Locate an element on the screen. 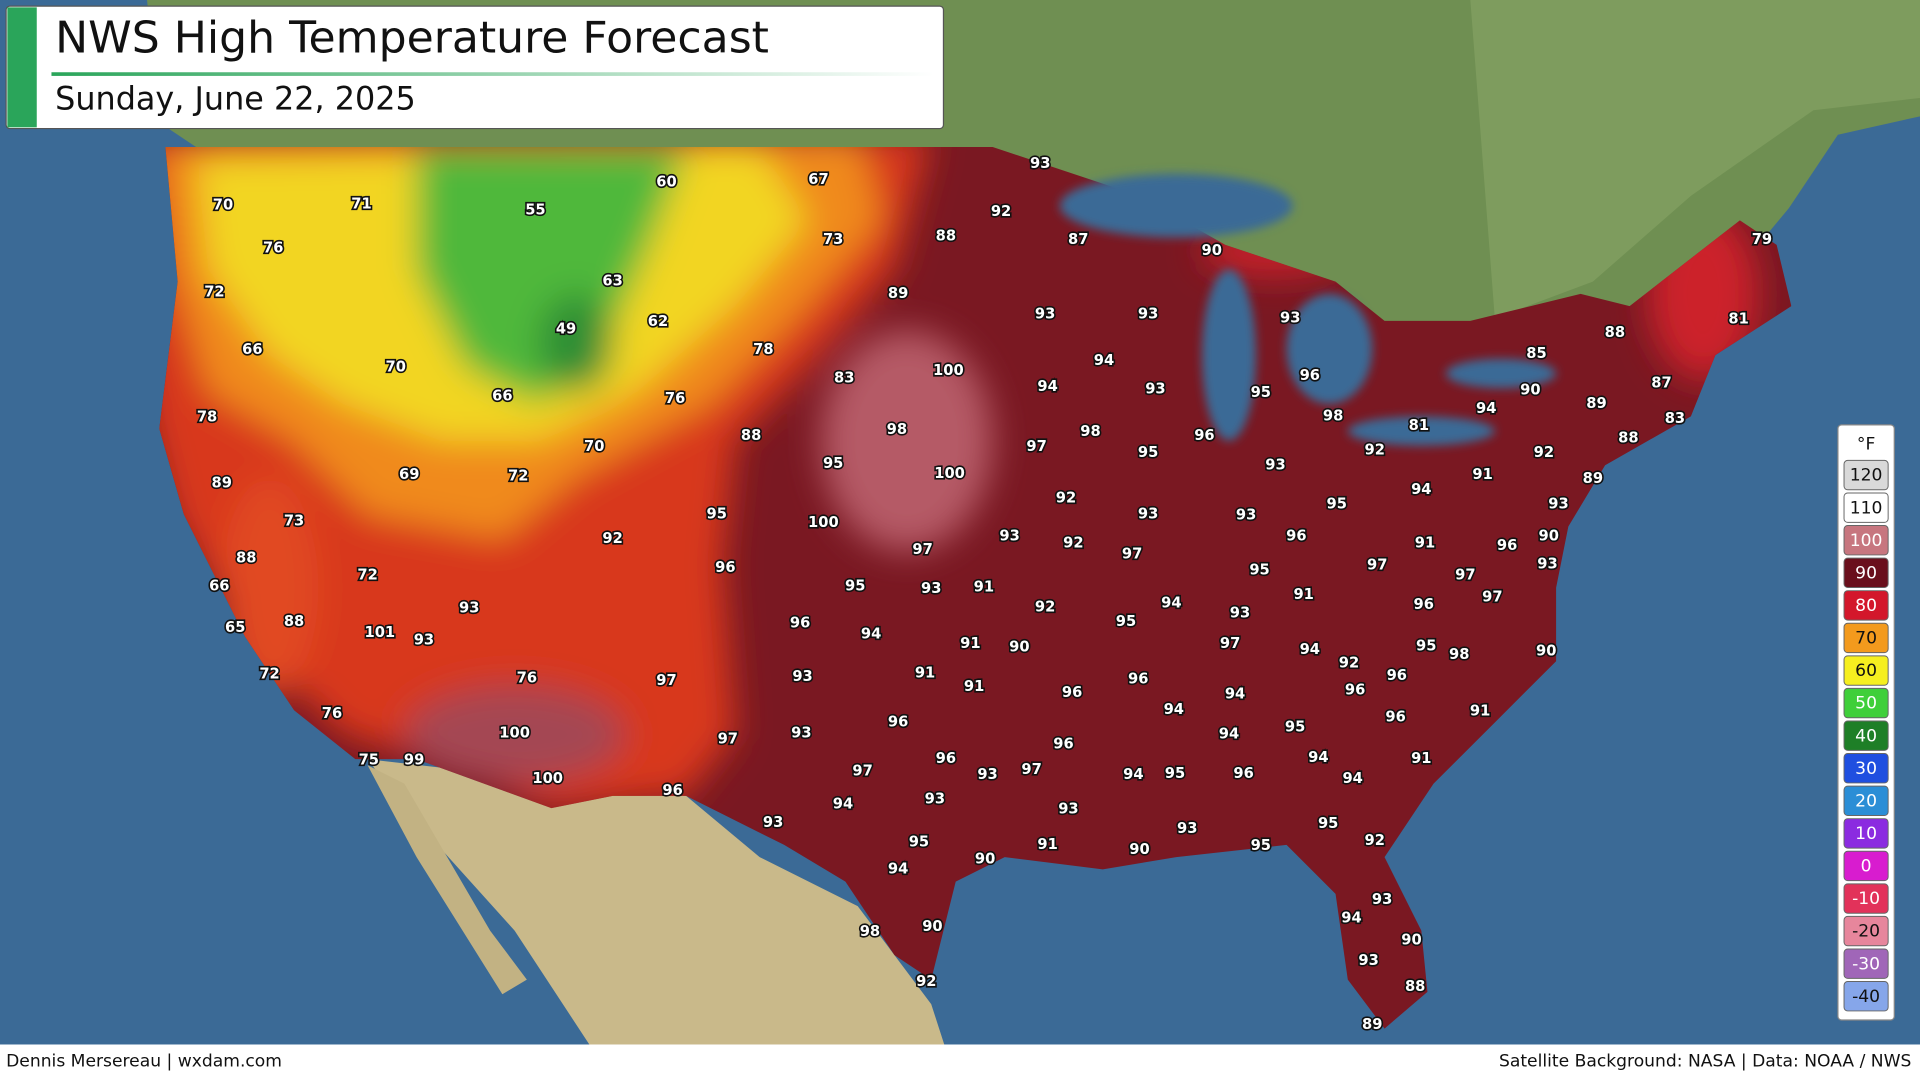 The width and height of the screenshot is (1920, 1080). legend-label: 0 is located at coordinates (1866, 867).